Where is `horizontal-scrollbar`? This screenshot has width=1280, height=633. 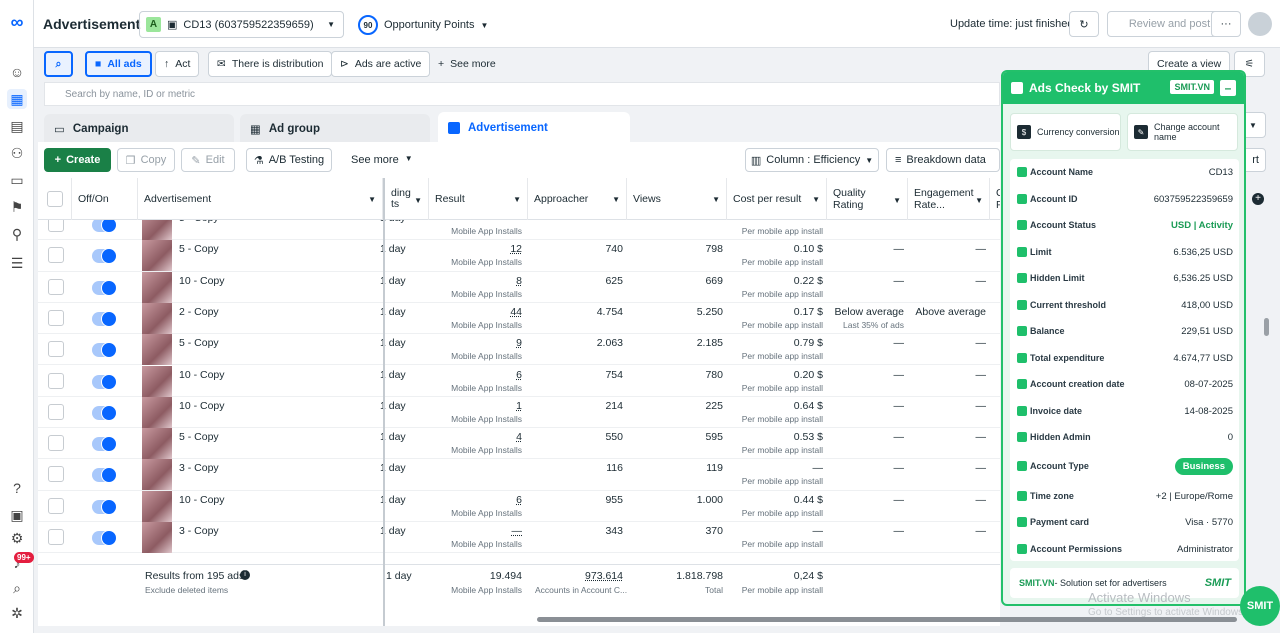
horizontal-scrollbar is located at coordinates (887, 619).